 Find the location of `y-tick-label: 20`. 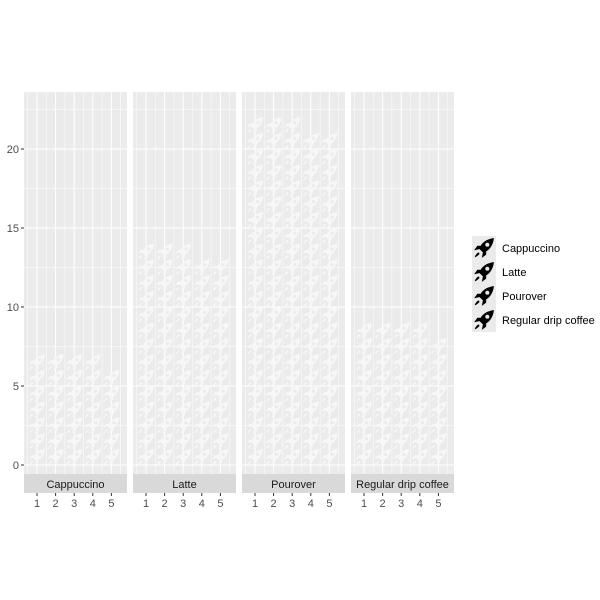

y-tick-label: 20 is located at coordinates (13, 150).